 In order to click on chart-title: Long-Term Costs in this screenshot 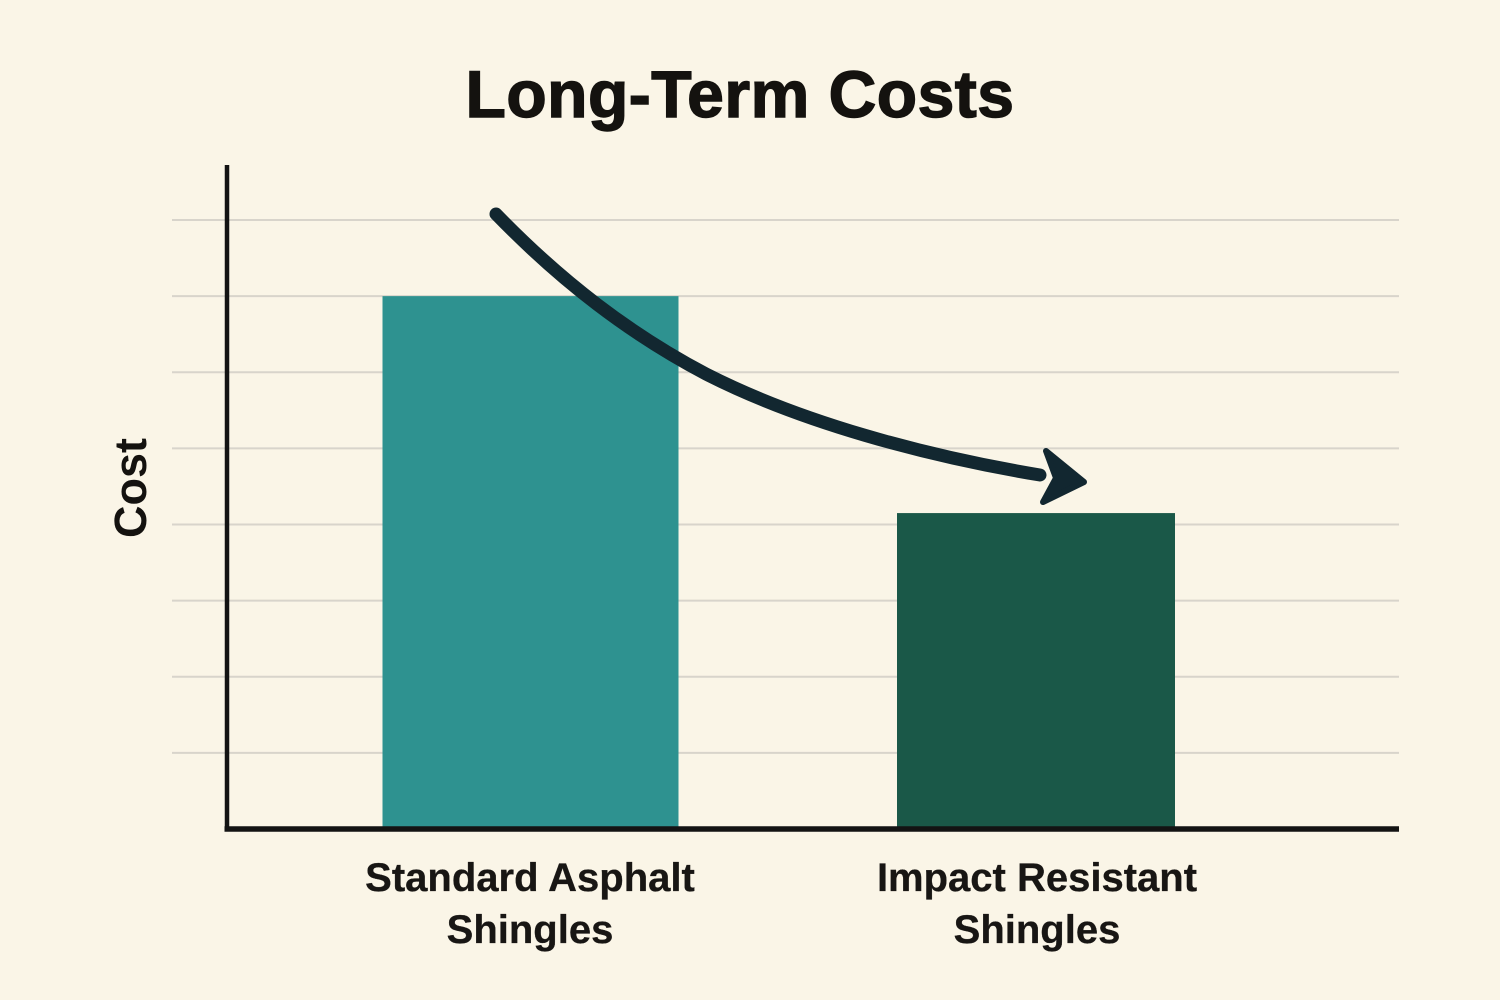, I will do `click(740, 93)`.